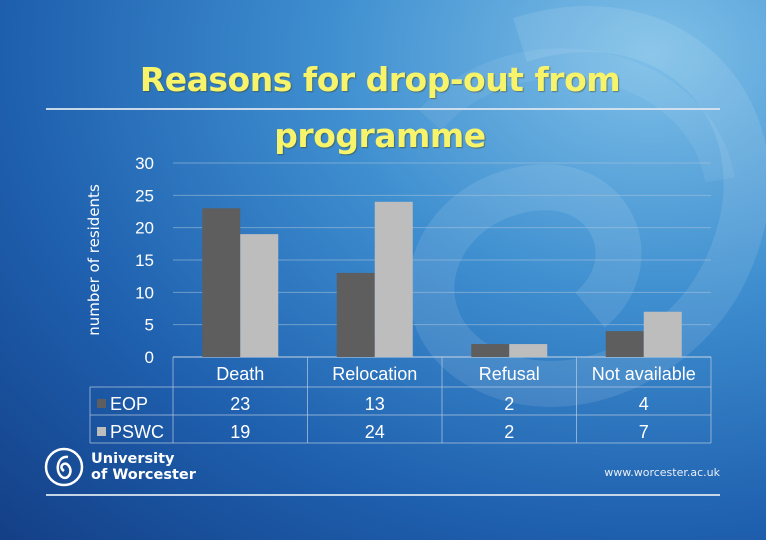 Image resolution: width=766 pixels, height=540 pixels. What do you see at coordinates (137, 432) in the screenshot?
I see `legend-label: PSWC` at bounding box center [137, 432].